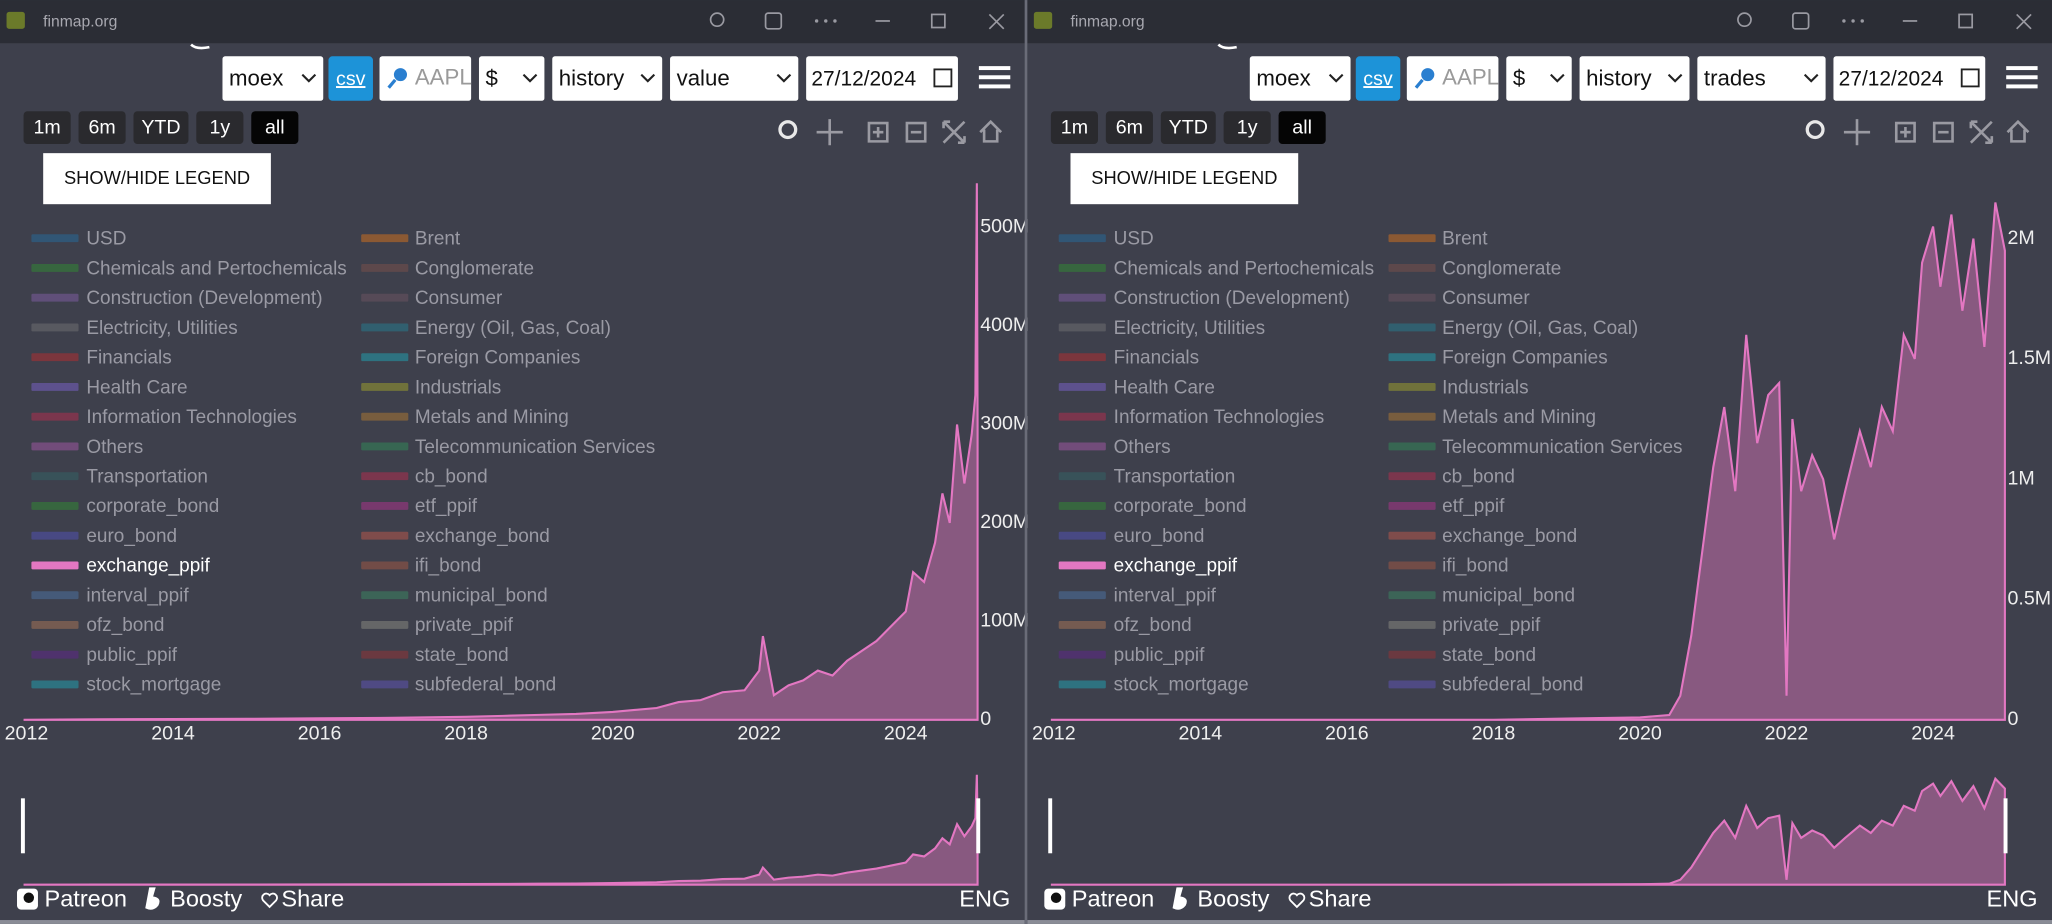  What do you see at coordinates (87, 447) in the screenshot?
I see `legend-item: Others` at bounding box center [87, 447].